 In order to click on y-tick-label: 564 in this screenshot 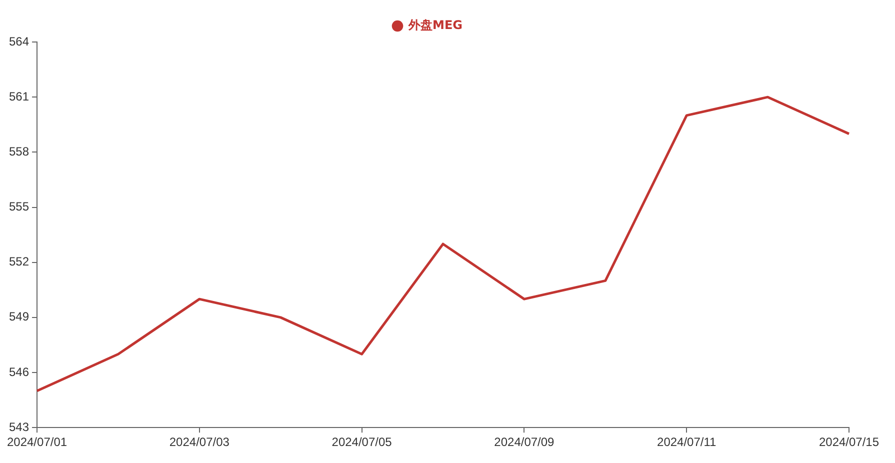, I will do `click(19, 41)`.